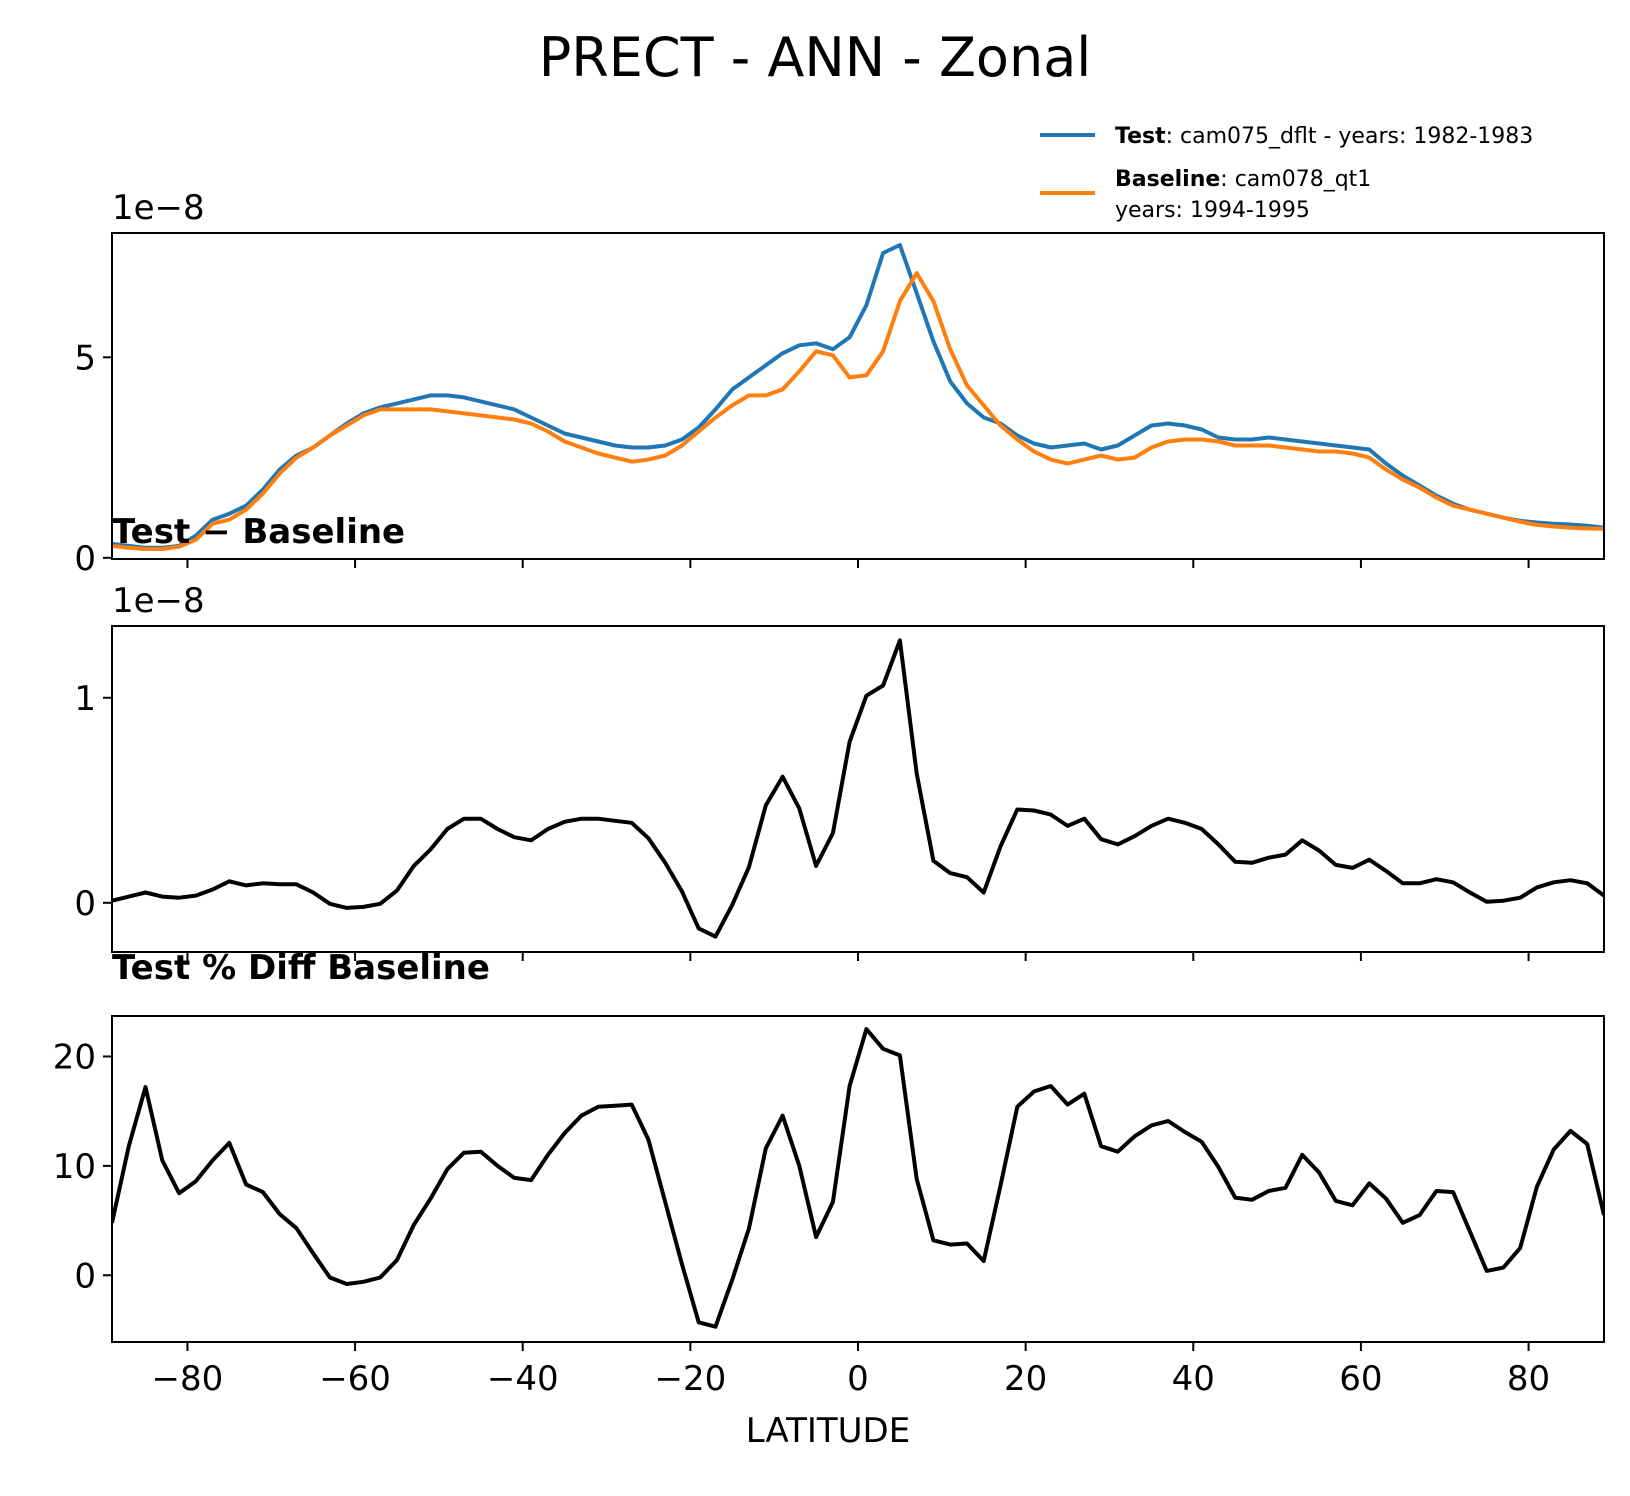  Describe the element at coordinates (690, 1379) in the screenshot. I see `x-tick-label: −20` at that location.